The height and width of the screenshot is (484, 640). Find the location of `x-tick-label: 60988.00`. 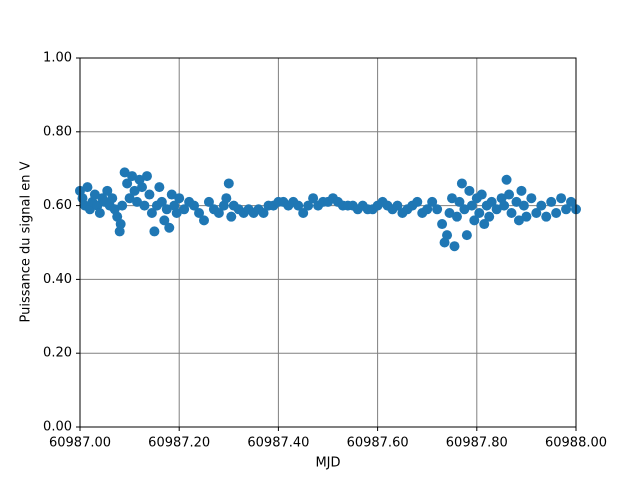

x-tick-label: 60988.00 is located at coordinates (576, 443).